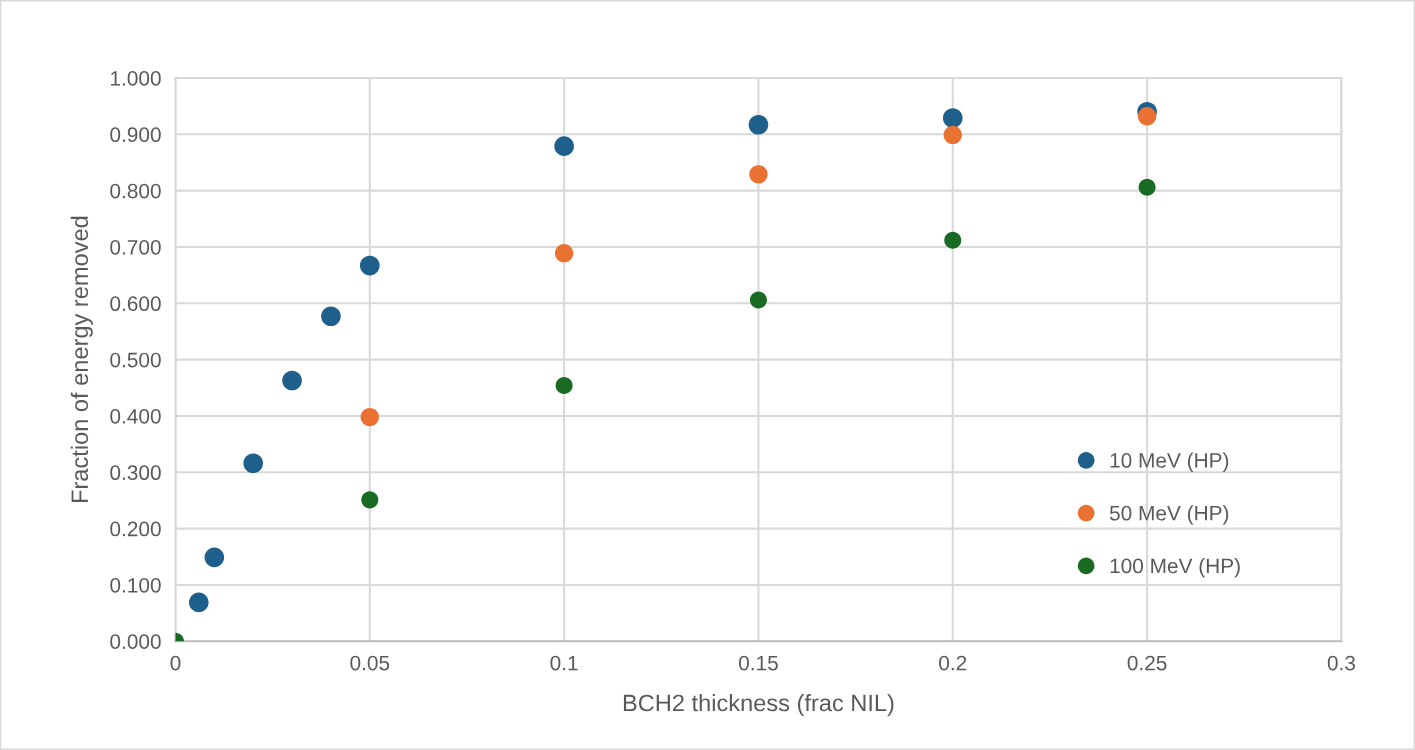  Describe the element at coordinates (370, 663) in the screenshot. I see `x-tick-label: 0.05` at that location.